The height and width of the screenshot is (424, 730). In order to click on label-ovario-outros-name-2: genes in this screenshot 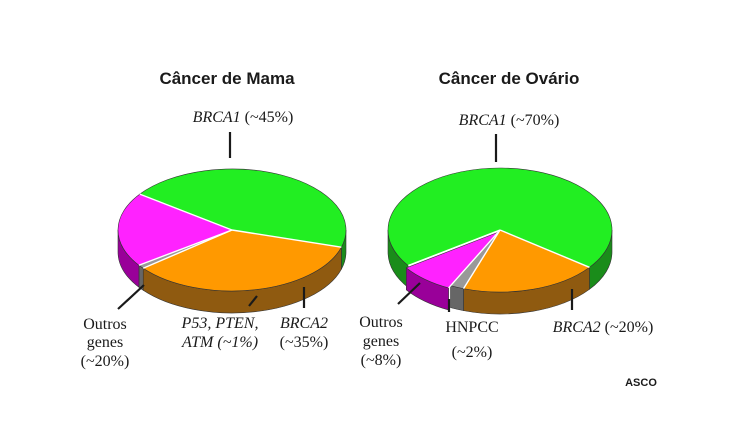, I will do `click(381, 341)`.